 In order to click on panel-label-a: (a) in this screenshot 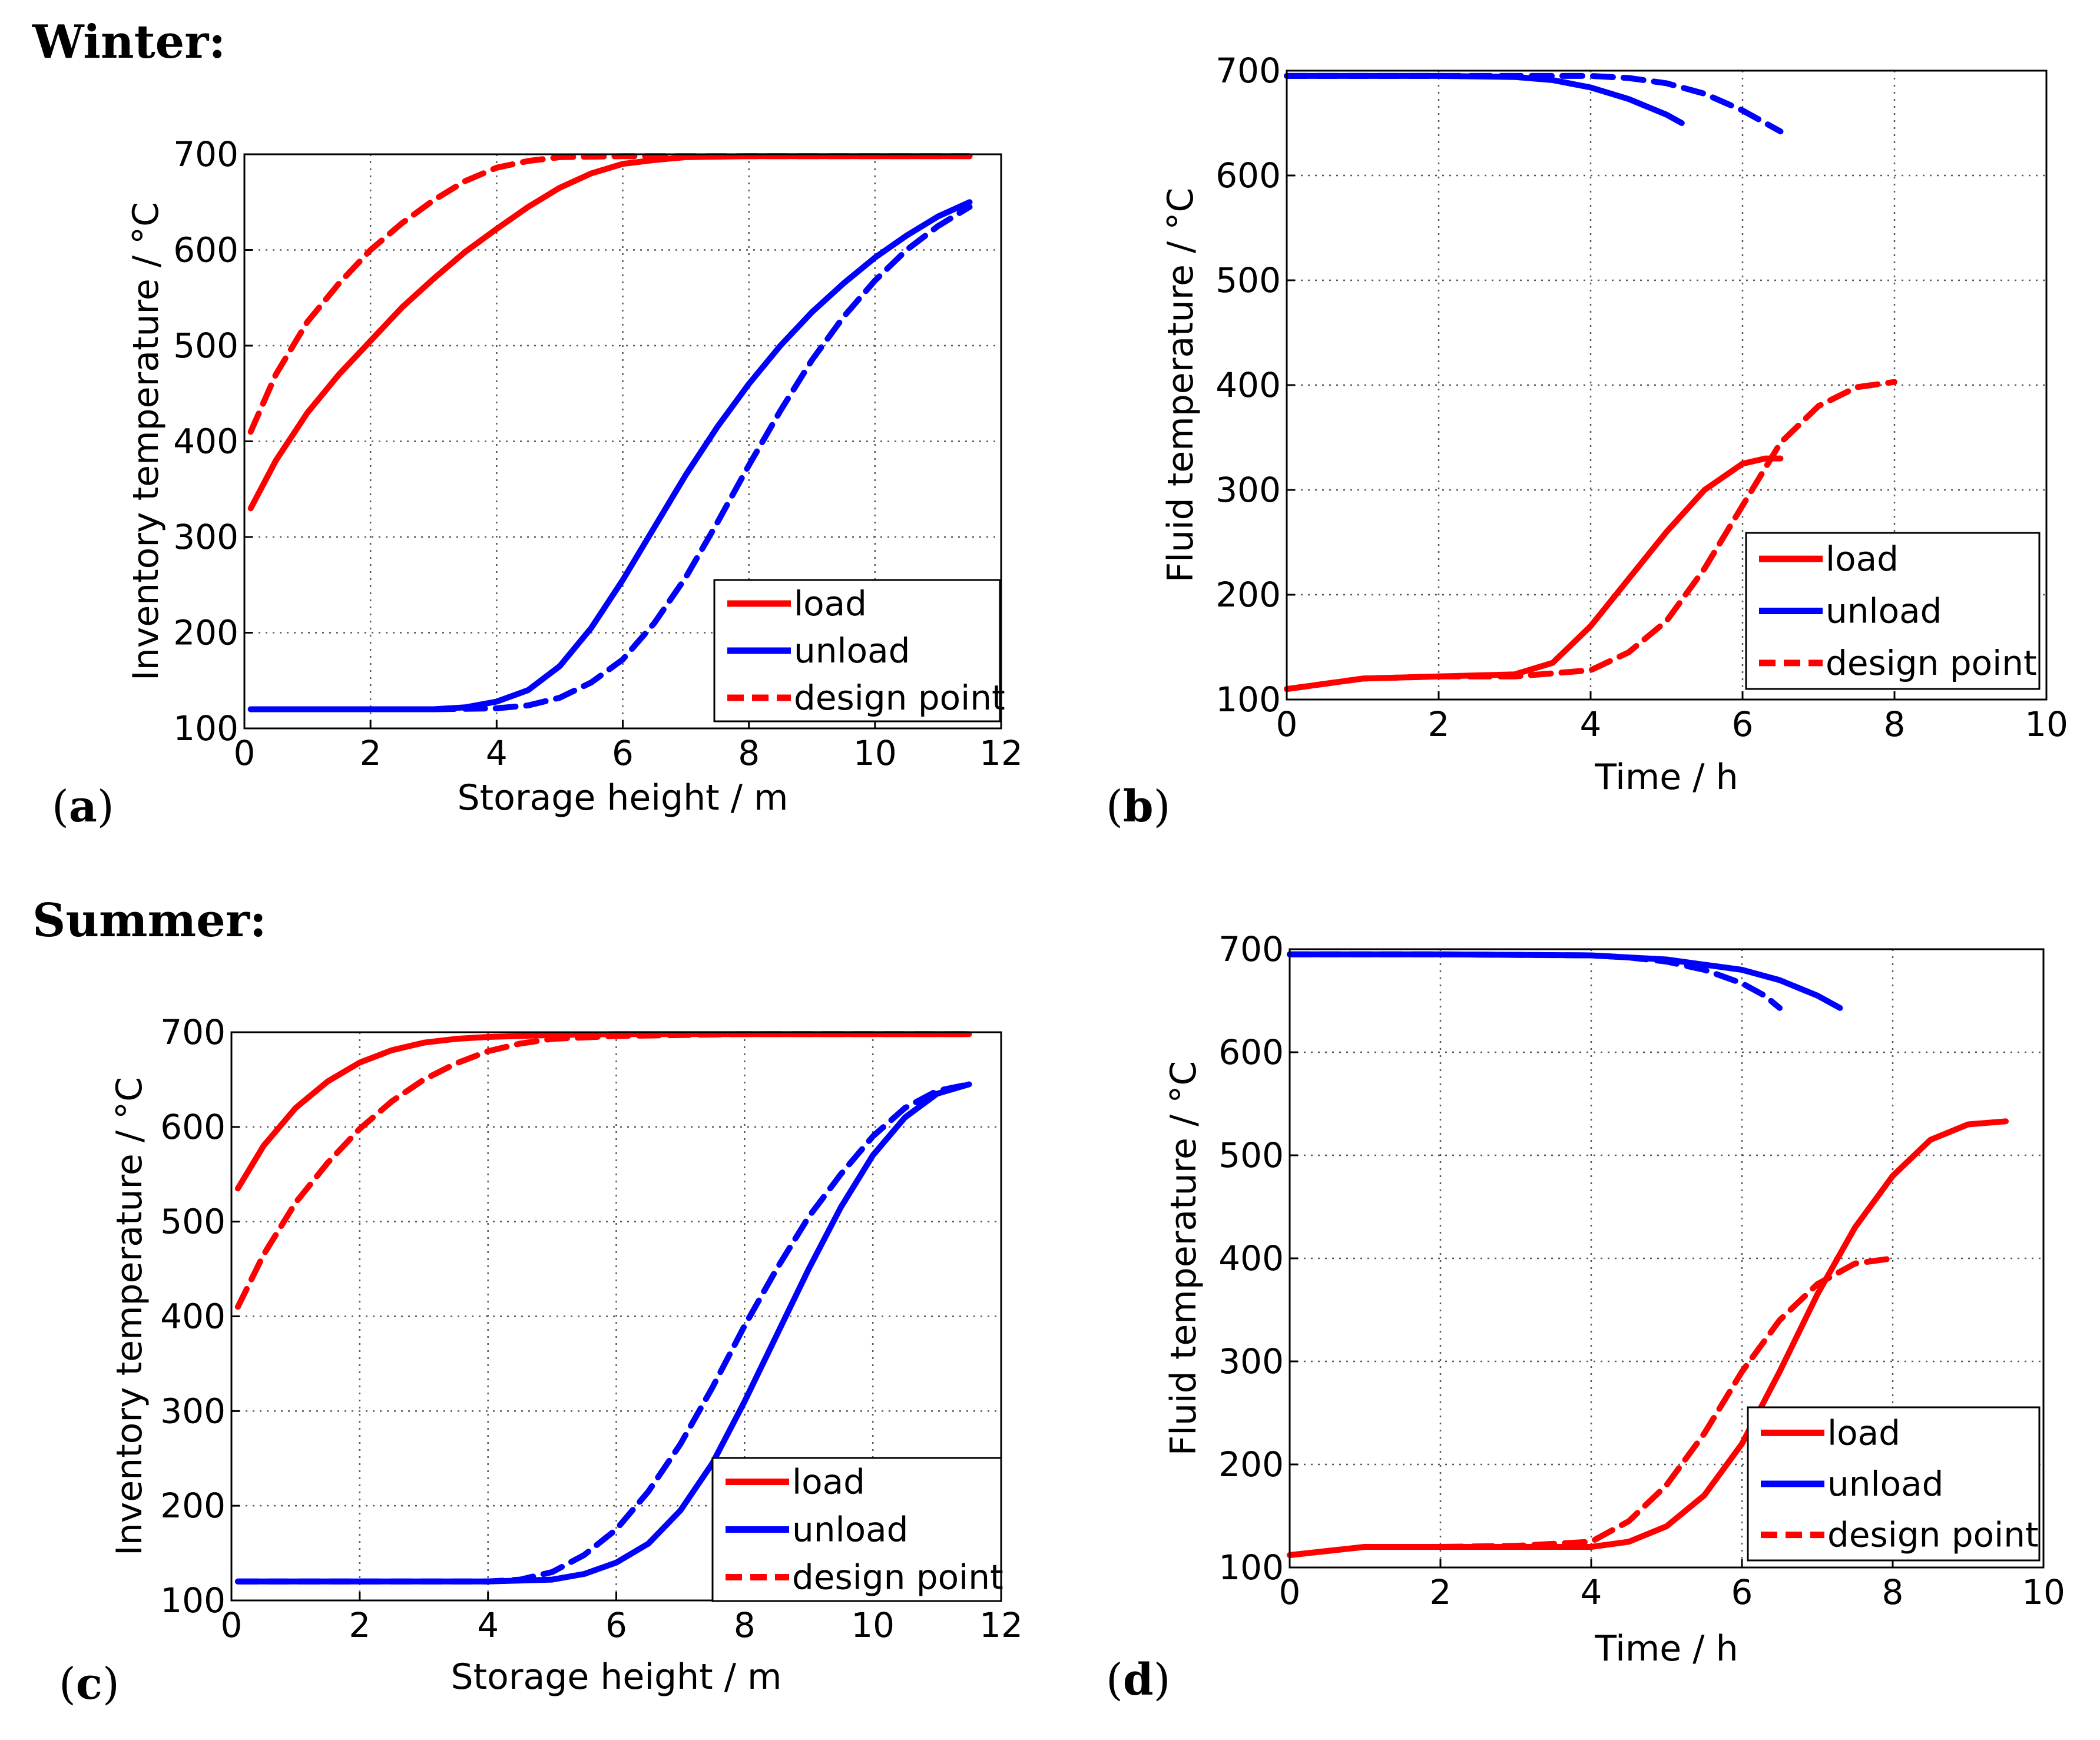, I will do `click(83, 806)`.